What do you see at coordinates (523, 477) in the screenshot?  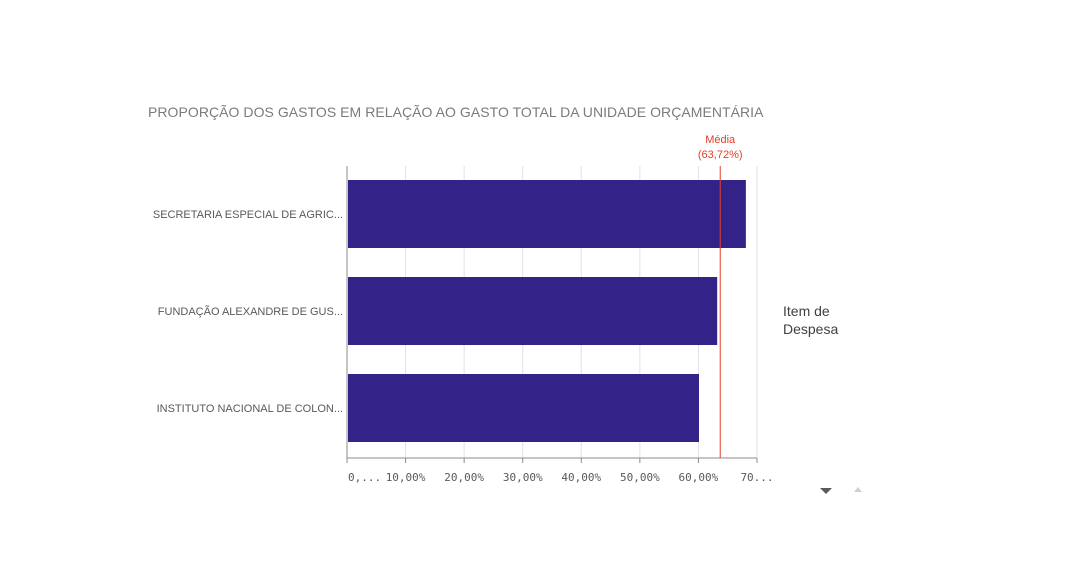 I see `x-tick-label: 30,00%` at bounding box center [523, 477].